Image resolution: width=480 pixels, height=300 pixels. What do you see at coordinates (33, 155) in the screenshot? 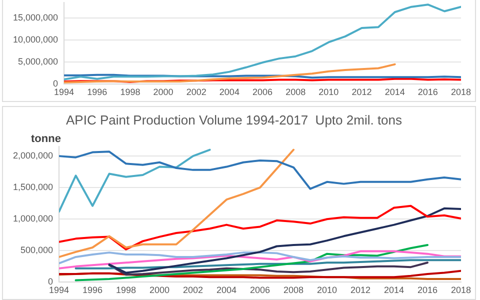
I see `y-tick-label: 2,000,000` at bounding box center [33, 155].